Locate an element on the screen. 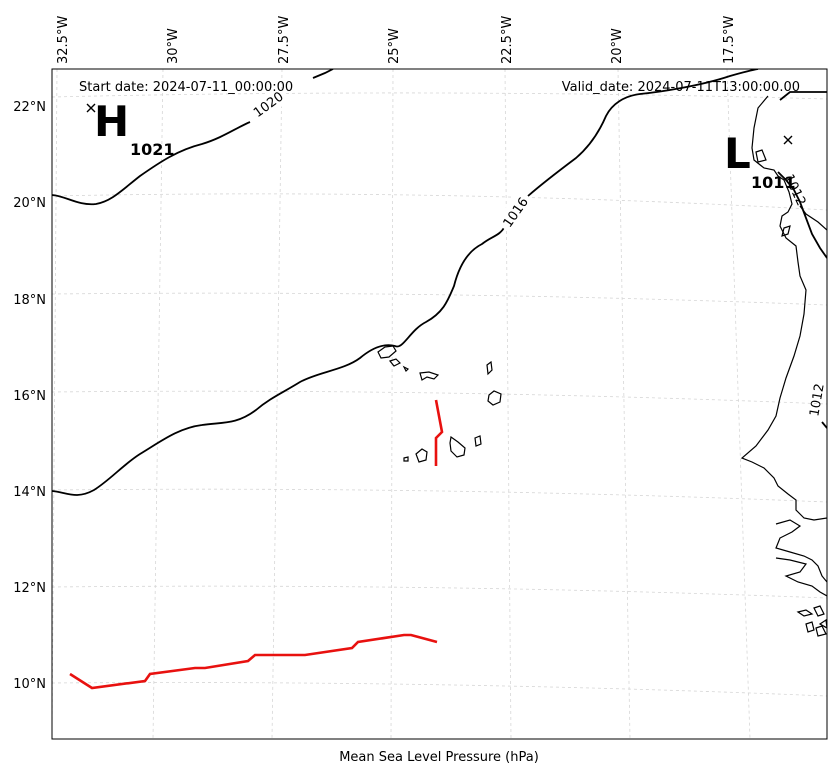 The height and width of the screenshot is (783, 837). lon-label-22-5w: 22.5°W is located at coordinates (507, 40).